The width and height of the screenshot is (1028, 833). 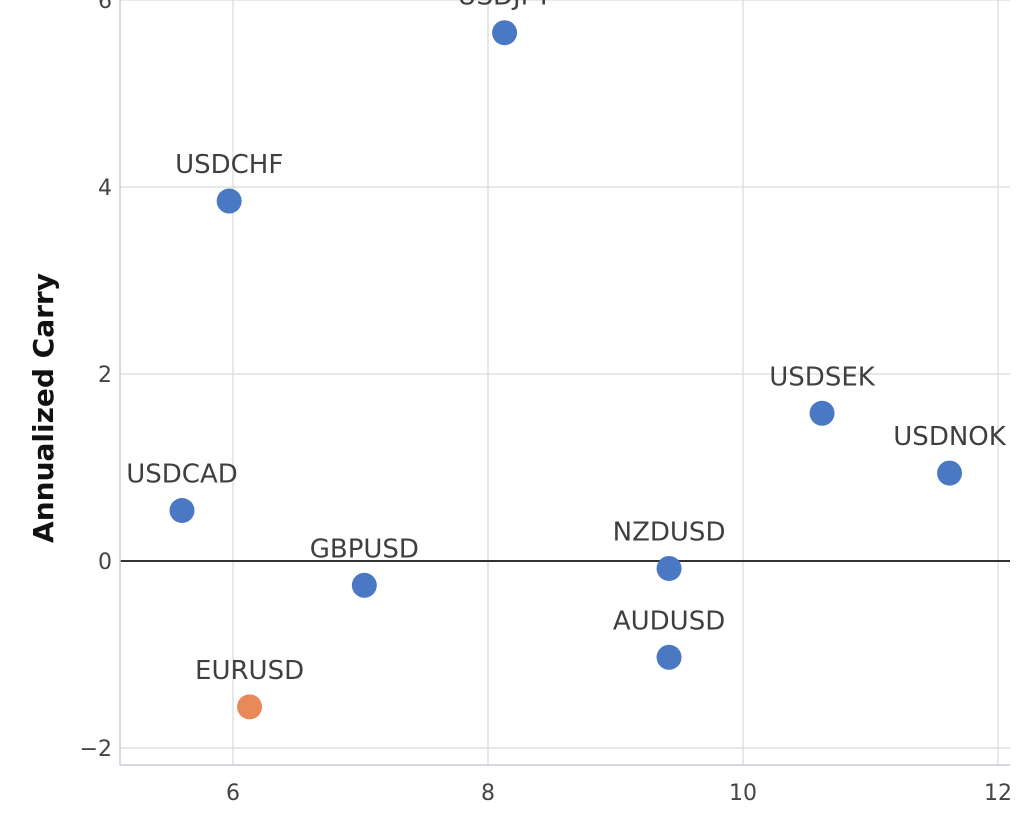 I want to click on y-axis-ticks: −2 0 2 4 6, so click(x=96, y=381).